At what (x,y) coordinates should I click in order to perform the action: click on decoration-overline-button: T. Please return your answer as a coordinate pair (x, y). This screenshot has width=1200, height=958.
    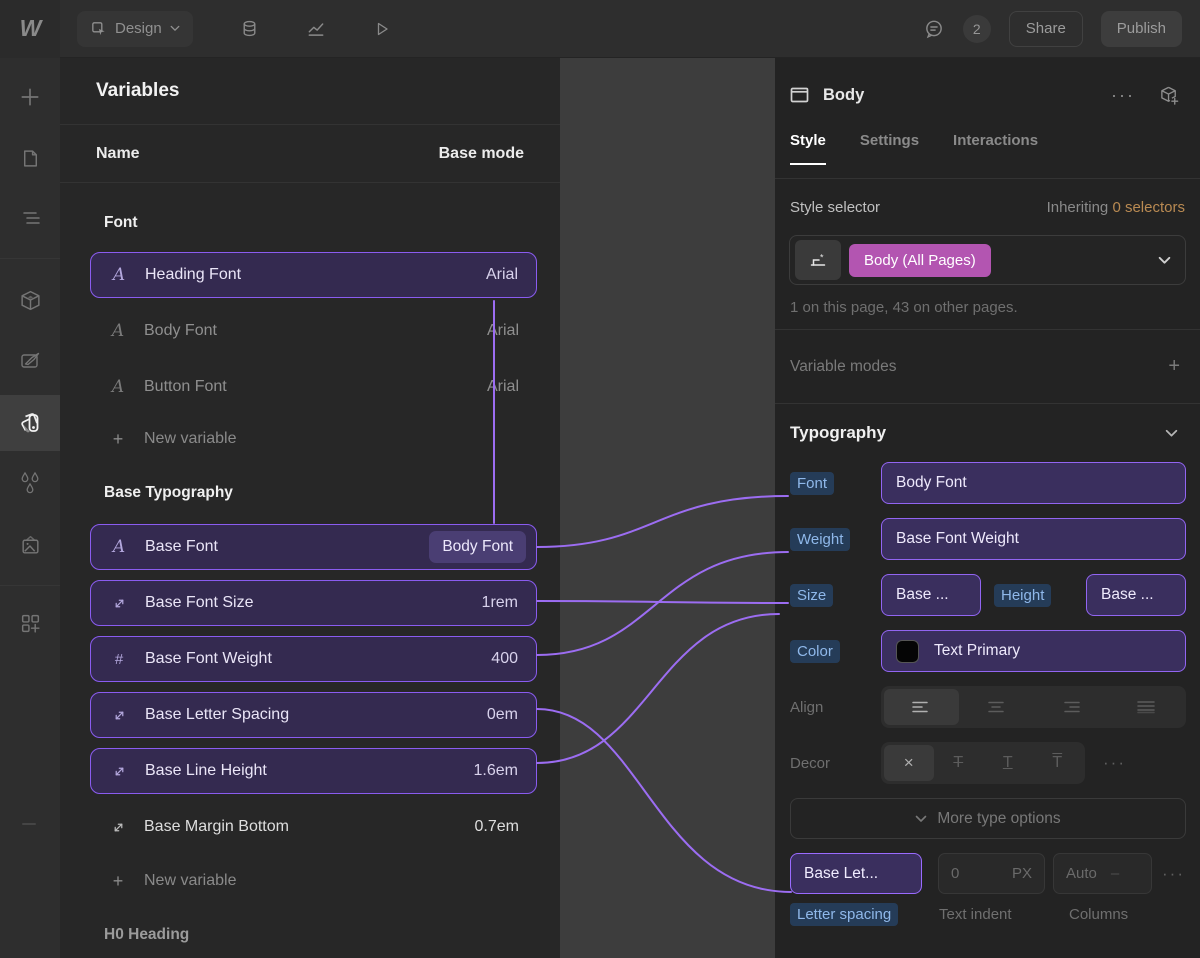
    Looking at the image, I should click on (1057, 762).